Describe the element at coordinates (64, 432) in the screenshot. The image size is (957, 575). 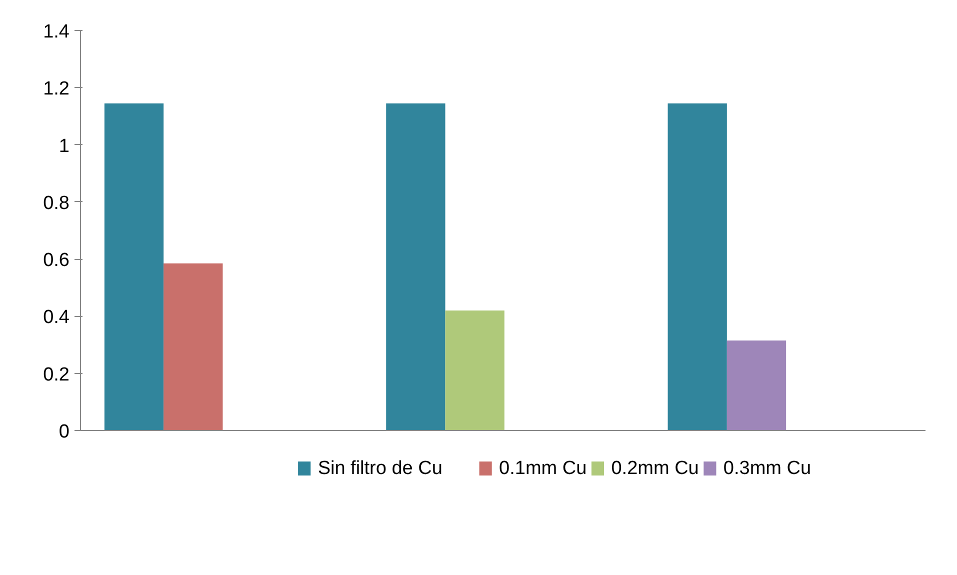
I see `y-tick-label: 0` at that location.